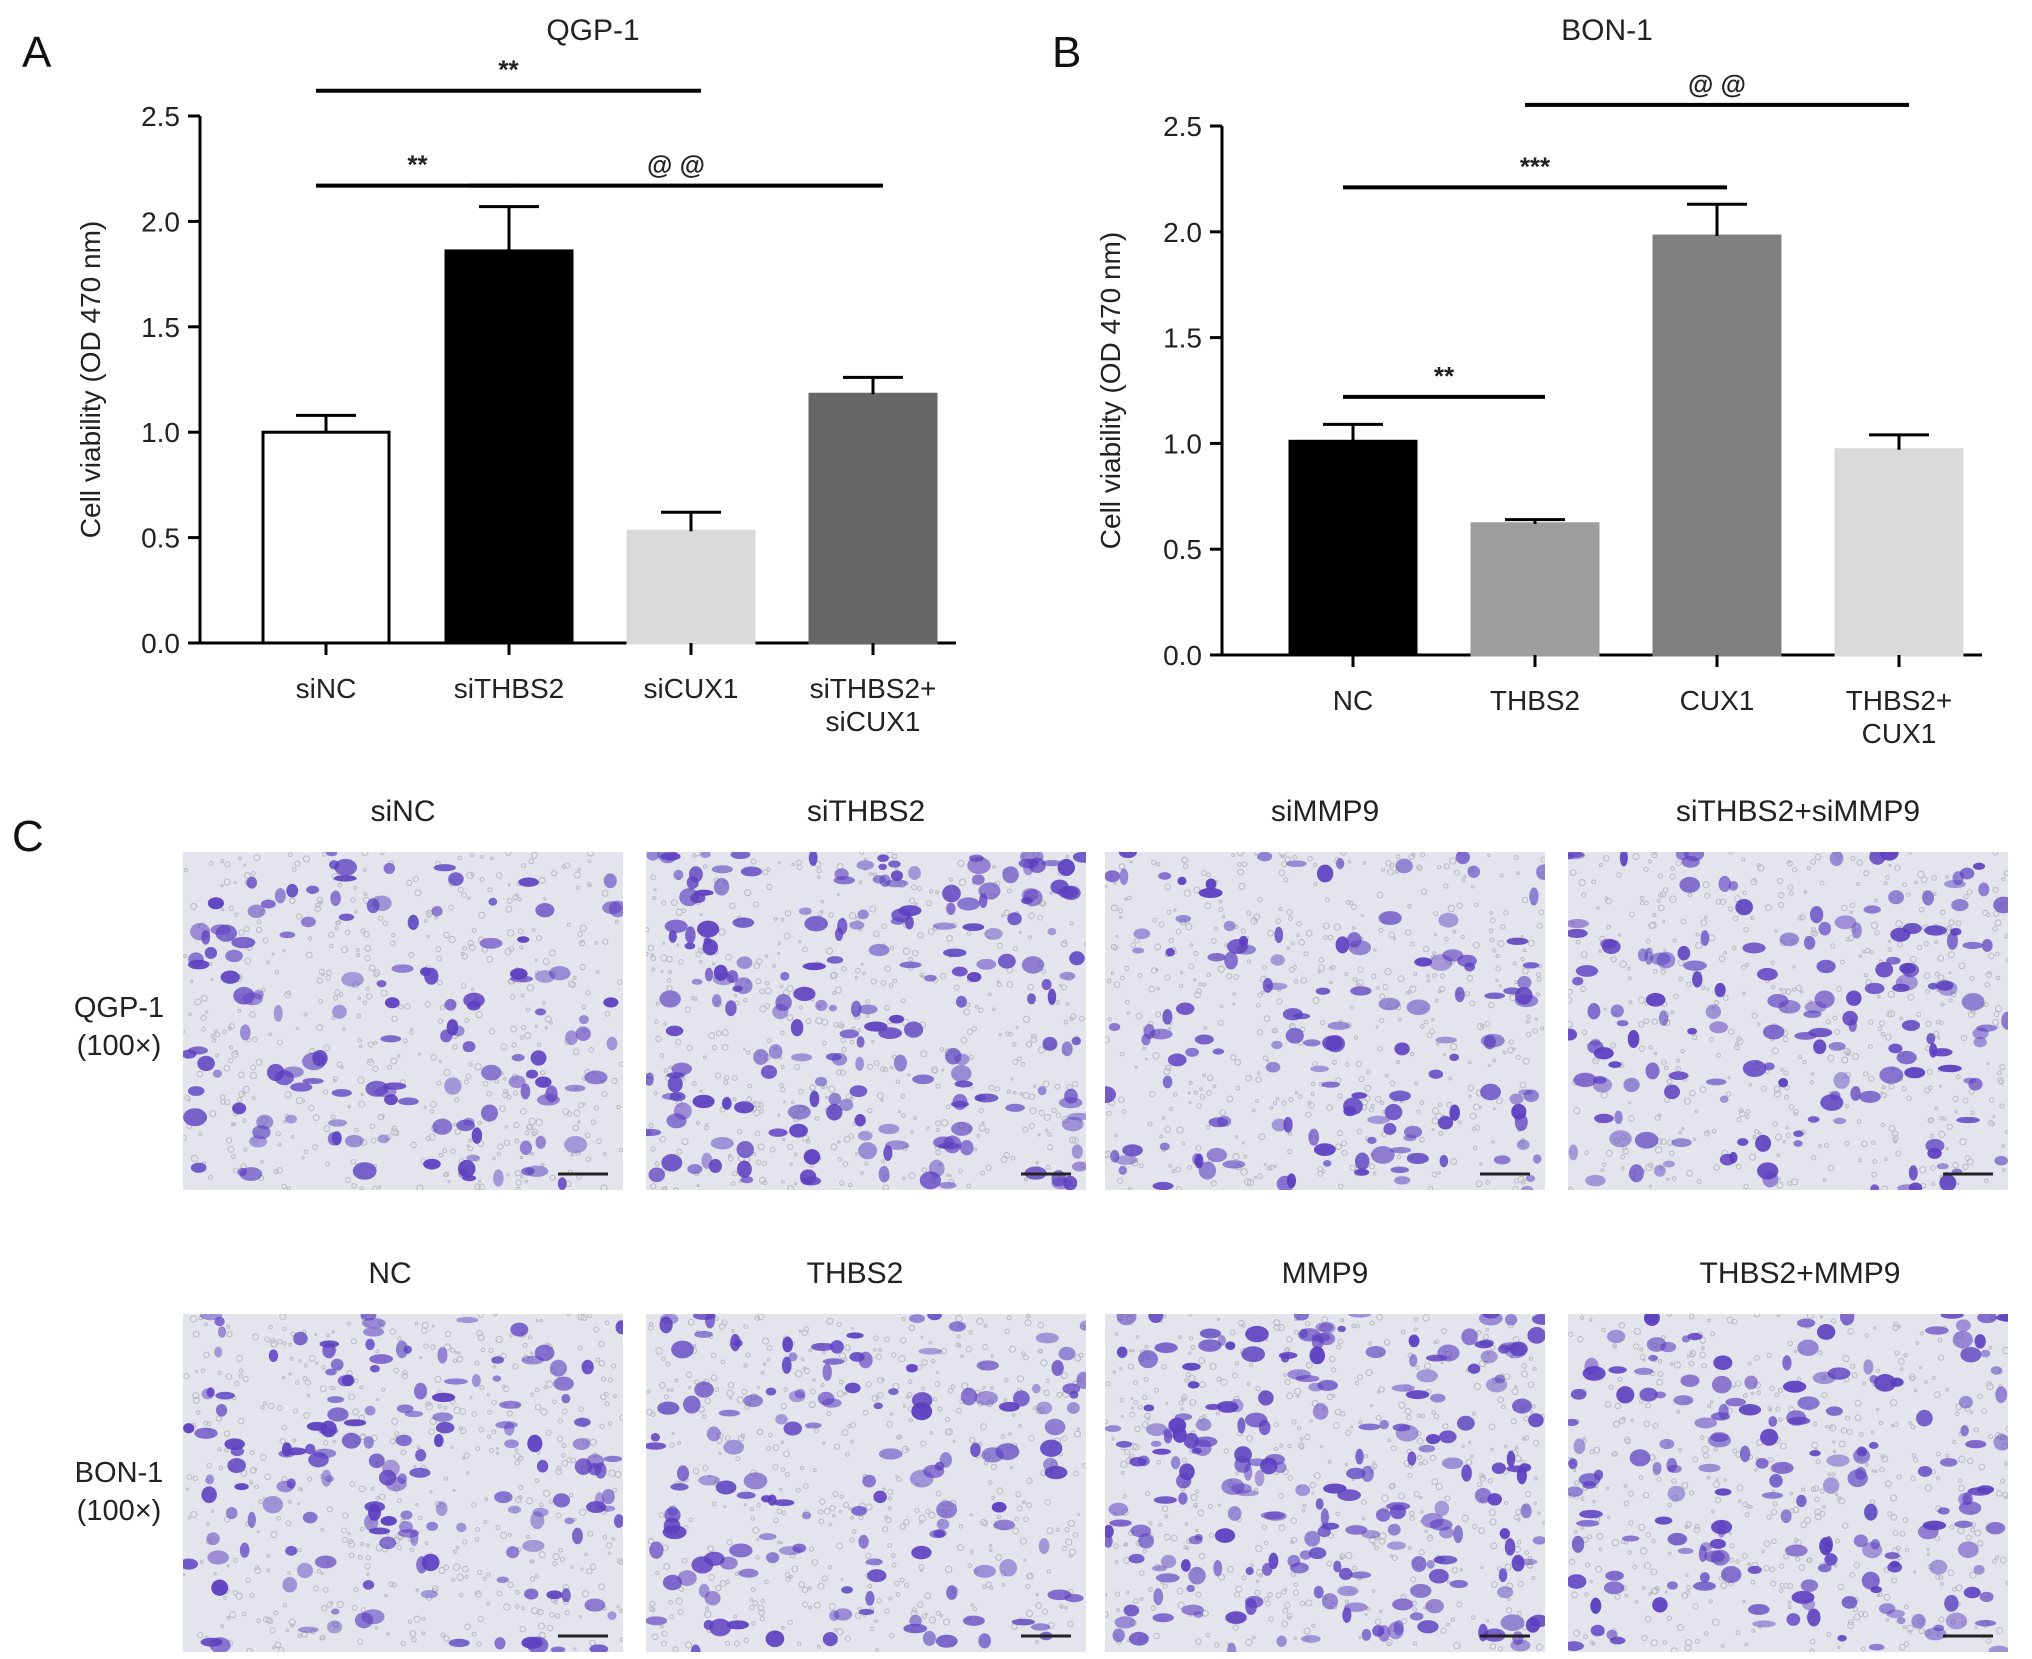 The height and width of the screenshot is (1659, 2032). Describe the element at coordinates (390, 1273) in the screenshot. I see `column-label-nc: NC` at that location.